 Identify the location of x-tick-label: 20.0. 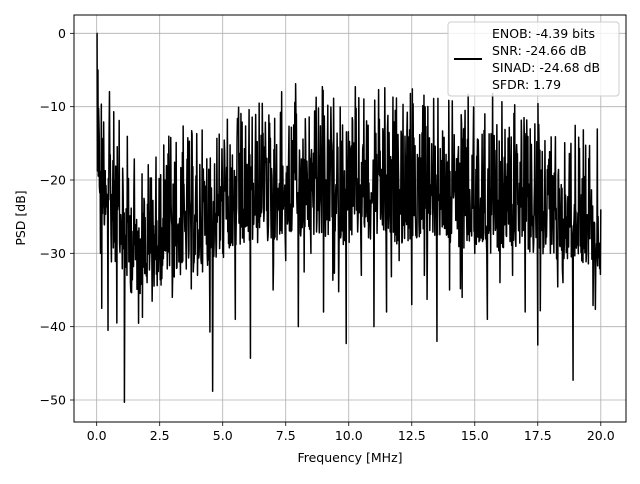
(601, 435).